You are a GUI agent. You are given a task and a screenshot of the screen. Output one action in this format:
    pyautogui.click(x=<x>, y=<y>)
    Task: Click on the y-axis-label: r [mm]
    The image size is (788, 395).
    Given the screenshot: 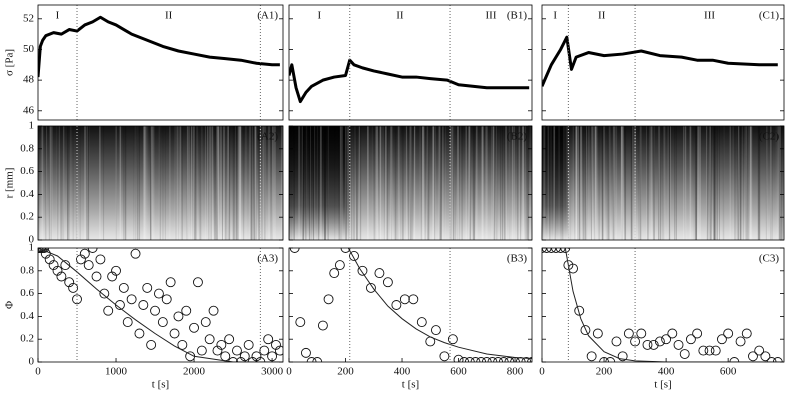 What is the action you would take?
    pyautogui.click(x=10, y=183)
    